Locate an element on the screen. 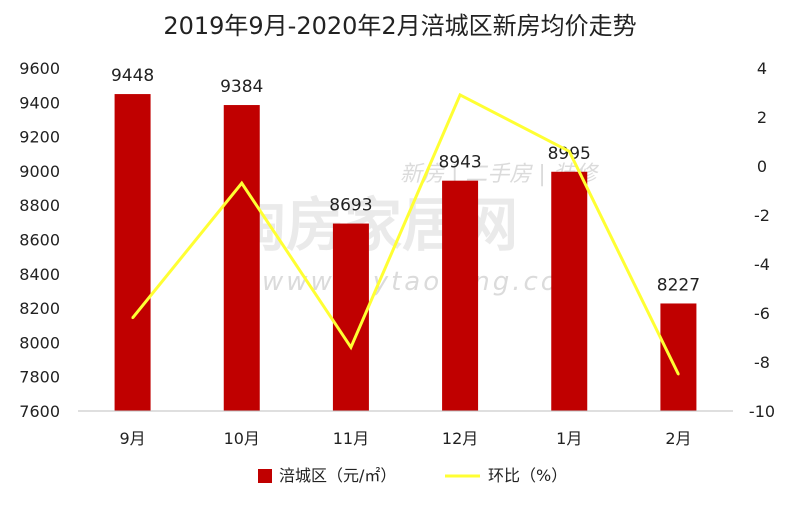 The image size is (800, 510). y-left-tick-5: 8600 is located at coordinates (39, 240).